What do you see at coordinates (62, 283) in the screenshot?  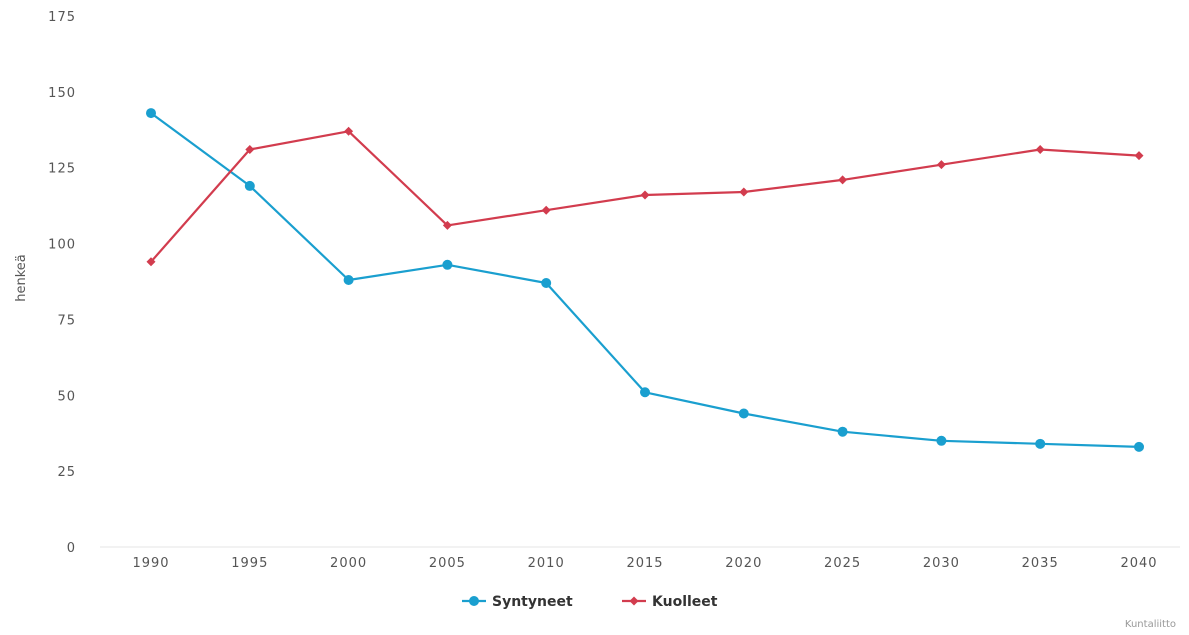 I see `y-axis-tick-labels: 0 25 50 75 100 125 150 175` at bounding box center [62, 283].